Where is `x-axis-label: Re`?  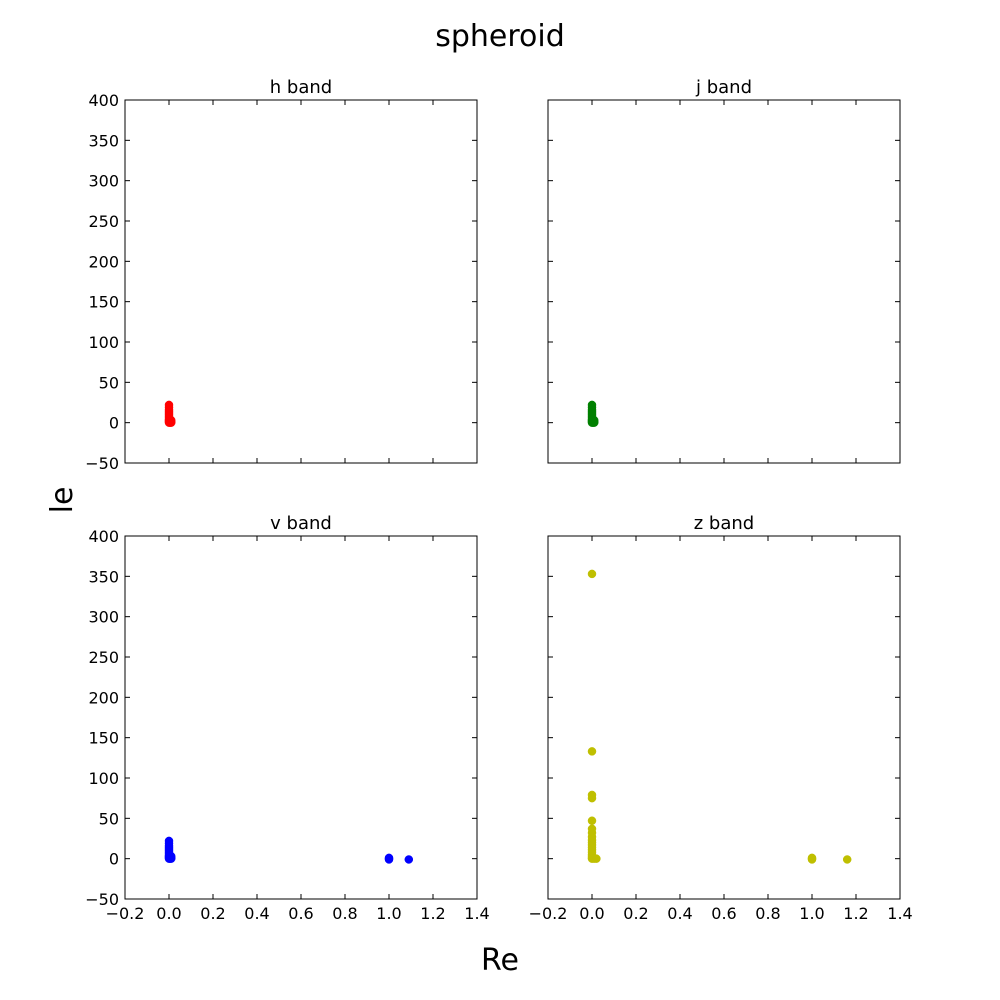
x-axis-label: Re is located at coordinates (500, 960).